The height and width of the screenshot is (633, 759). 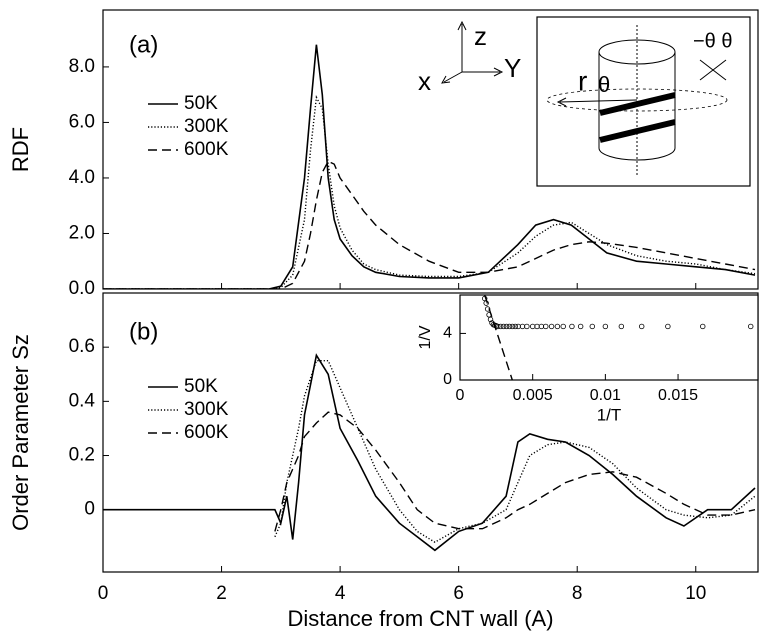 I want to click on x-tick-label: 10, so click(x=695, y=593).